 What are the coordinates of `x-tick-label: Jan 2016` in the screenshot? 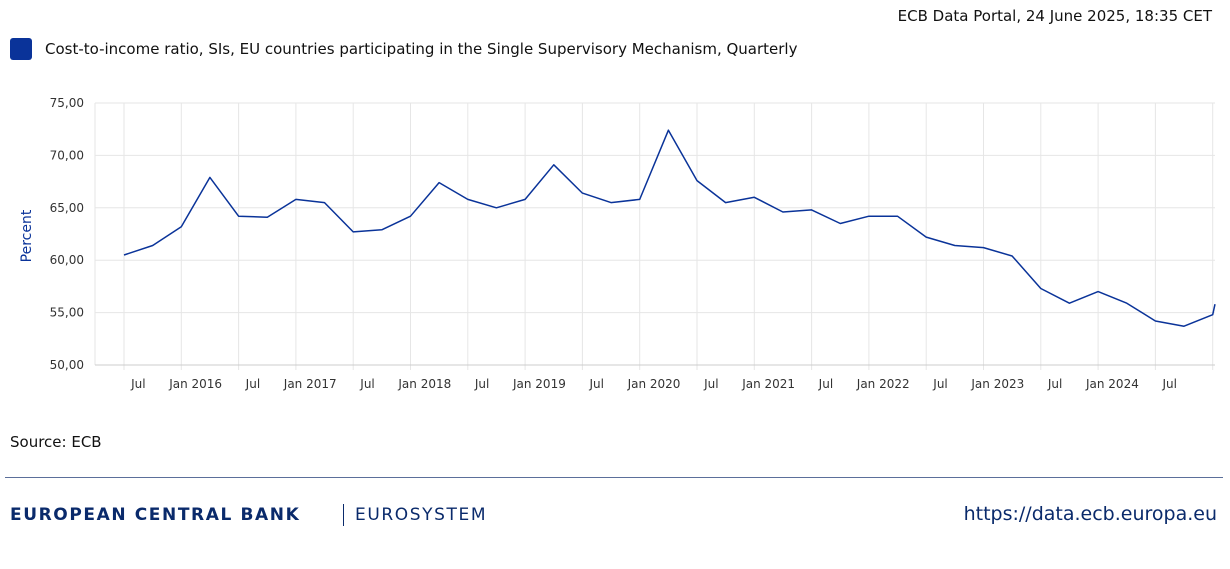 It's located at (195, 384).